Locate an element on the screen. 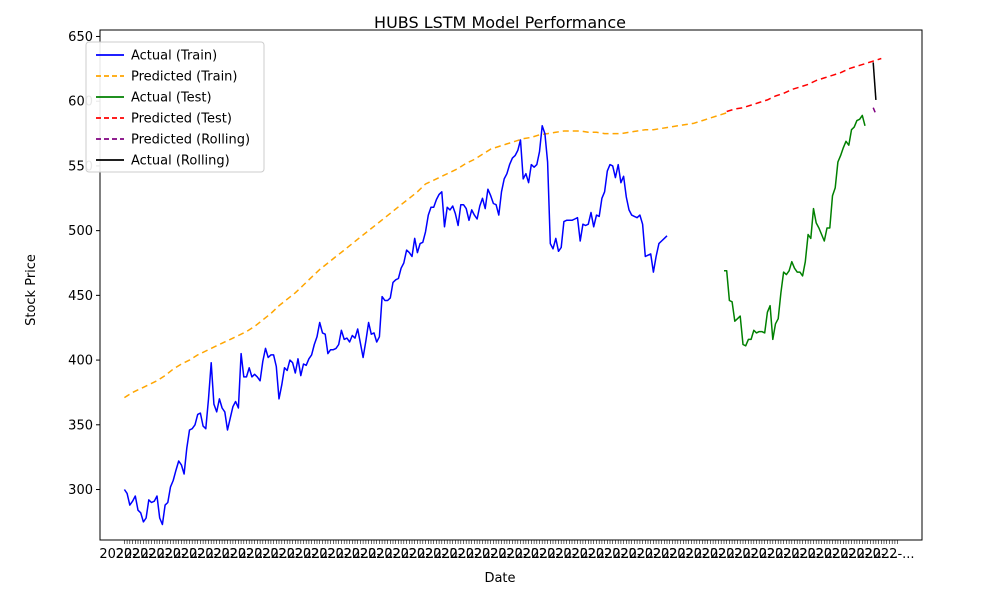  legend-entry: Actual (Rolling) is located at coordinates (180, 161).